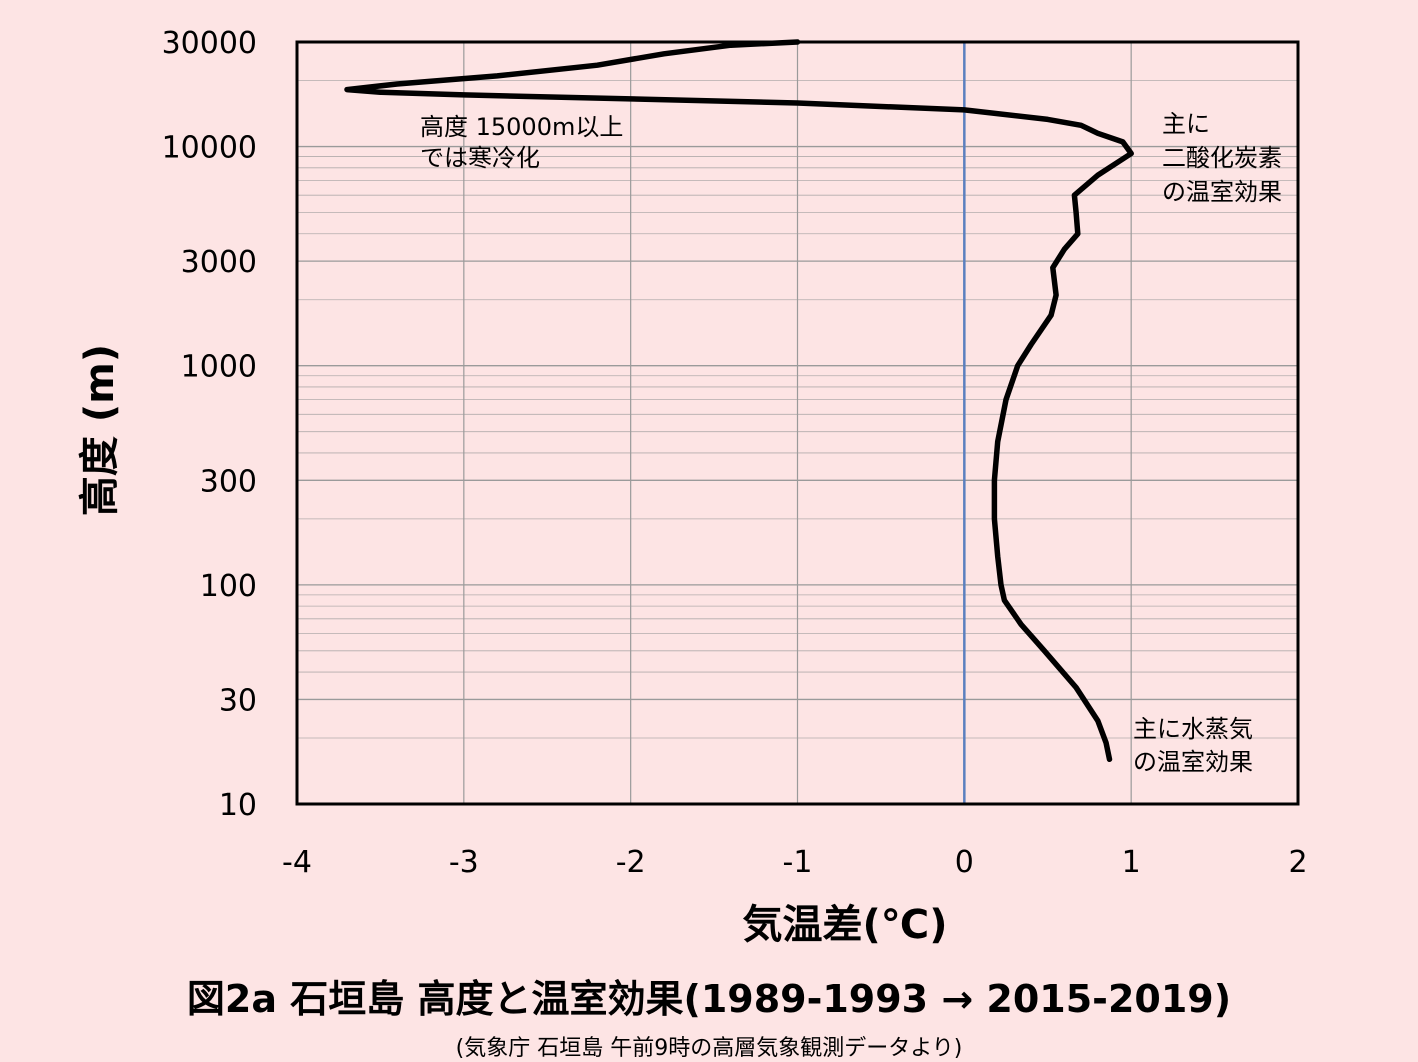  I want to click on annotation-water-vapor-greenhouse: 主に水蒸気 の温室効果, so click(1197, 745).